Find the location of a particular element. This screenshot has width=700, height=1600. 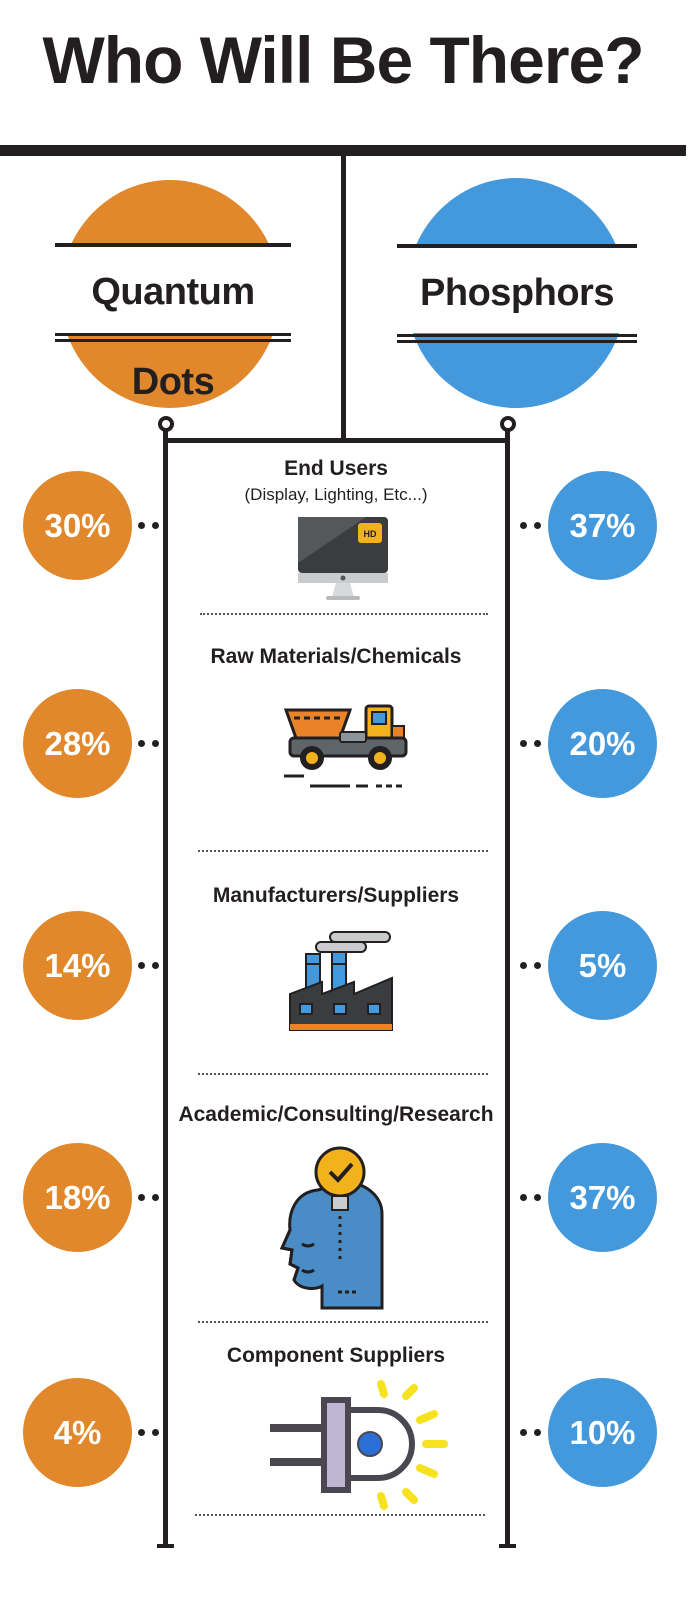

phosphors-manufacturers-pct: 5% is located at coordinates (602, 965).